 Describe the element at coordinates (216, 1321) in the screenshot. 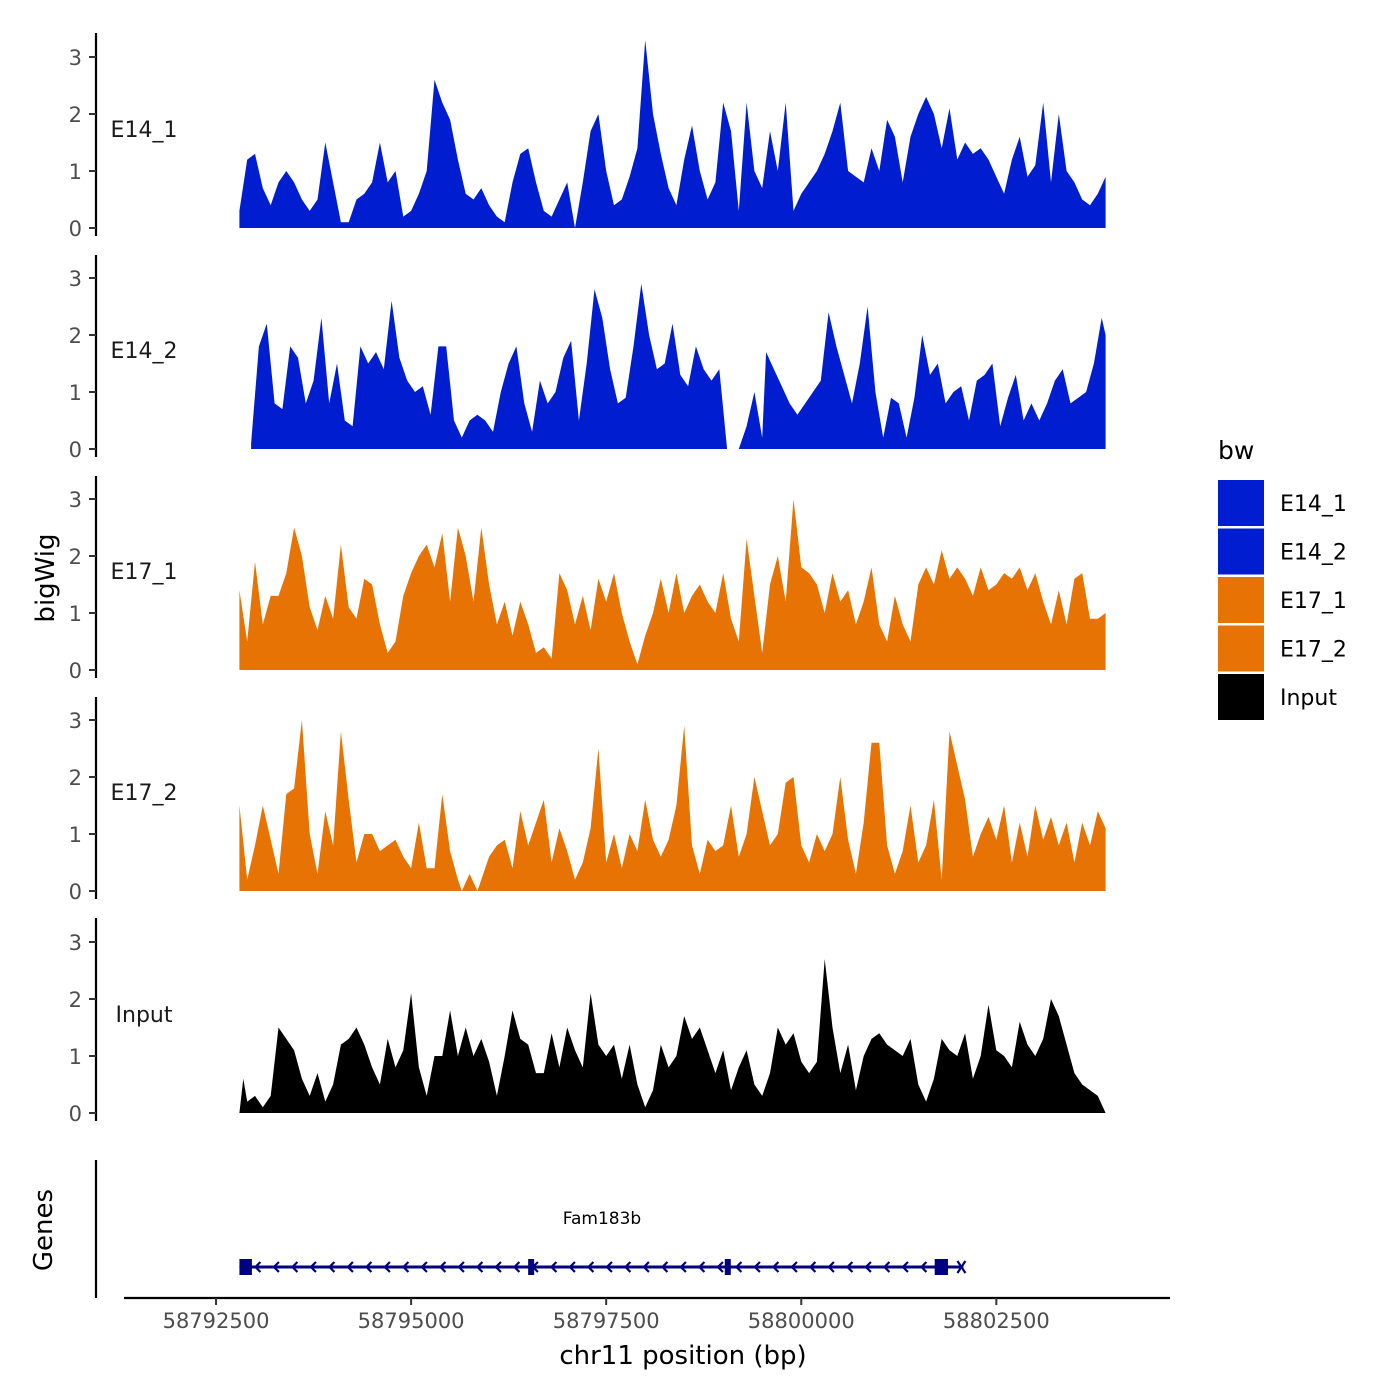

I see `x-tick-label: 58792500` at that location.